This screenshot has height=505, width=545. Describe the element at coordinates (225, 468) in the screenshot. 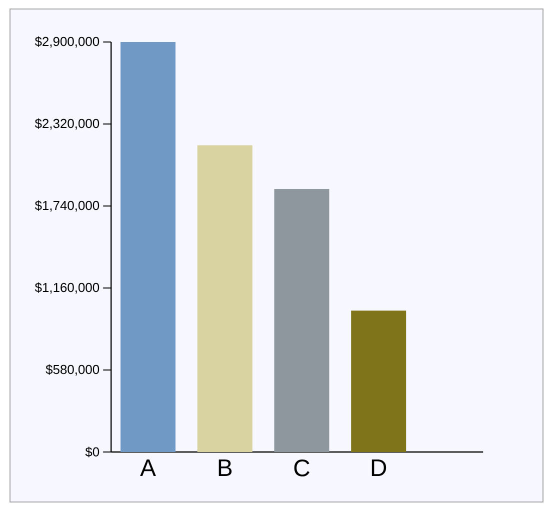

I see `x-tick-label: B` at that location.